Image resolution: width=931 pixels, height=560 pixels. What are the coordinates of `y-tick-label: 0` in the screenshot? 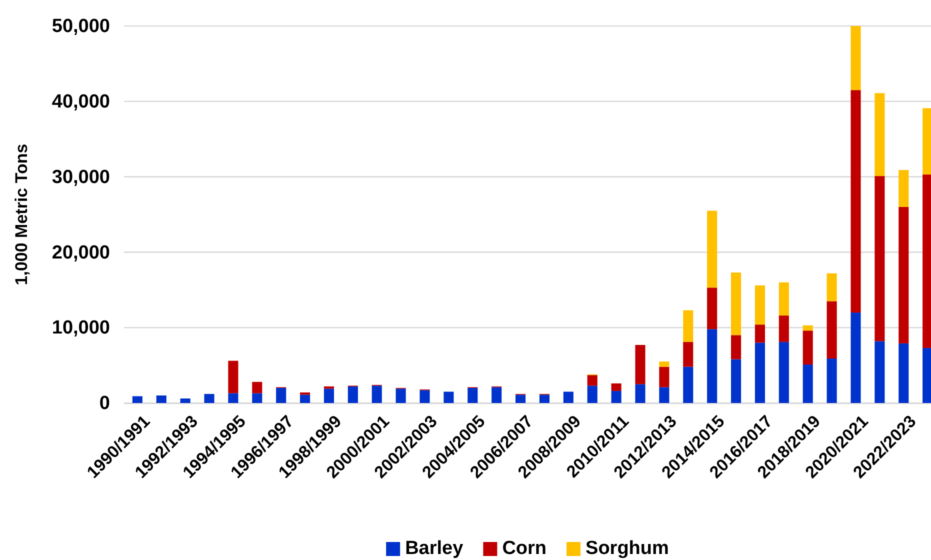 It's located at (104, 403).